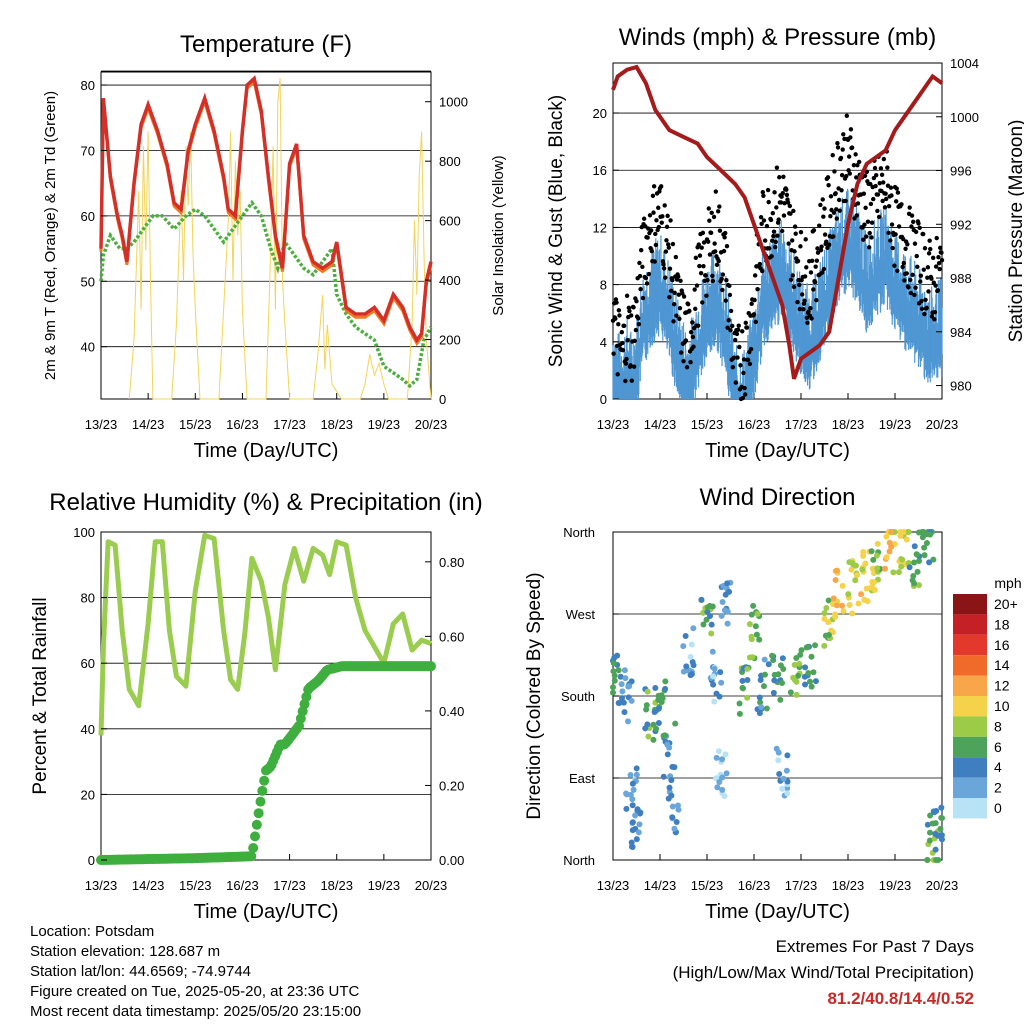 This screenshot has width=1024, height=1024. I want to click on t2m-line, so click(266, 209).